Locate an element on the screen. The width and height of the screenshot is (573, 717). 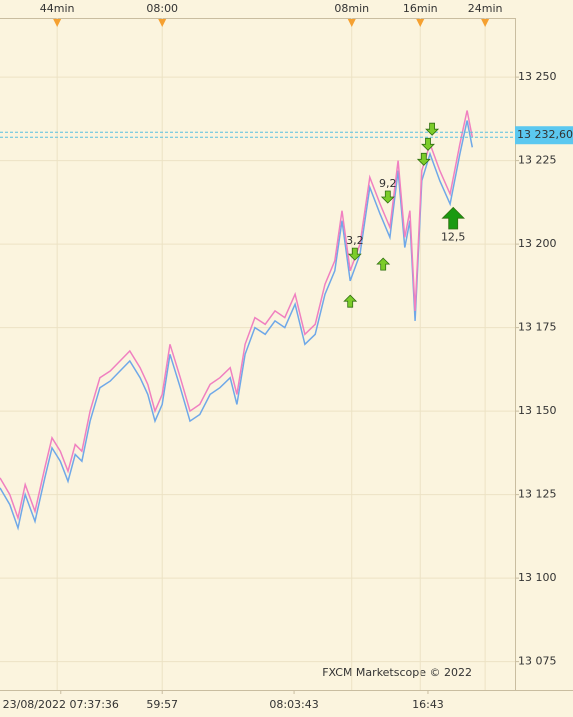
y-tick-label: 13 125 is located at coordinates (537, 494).